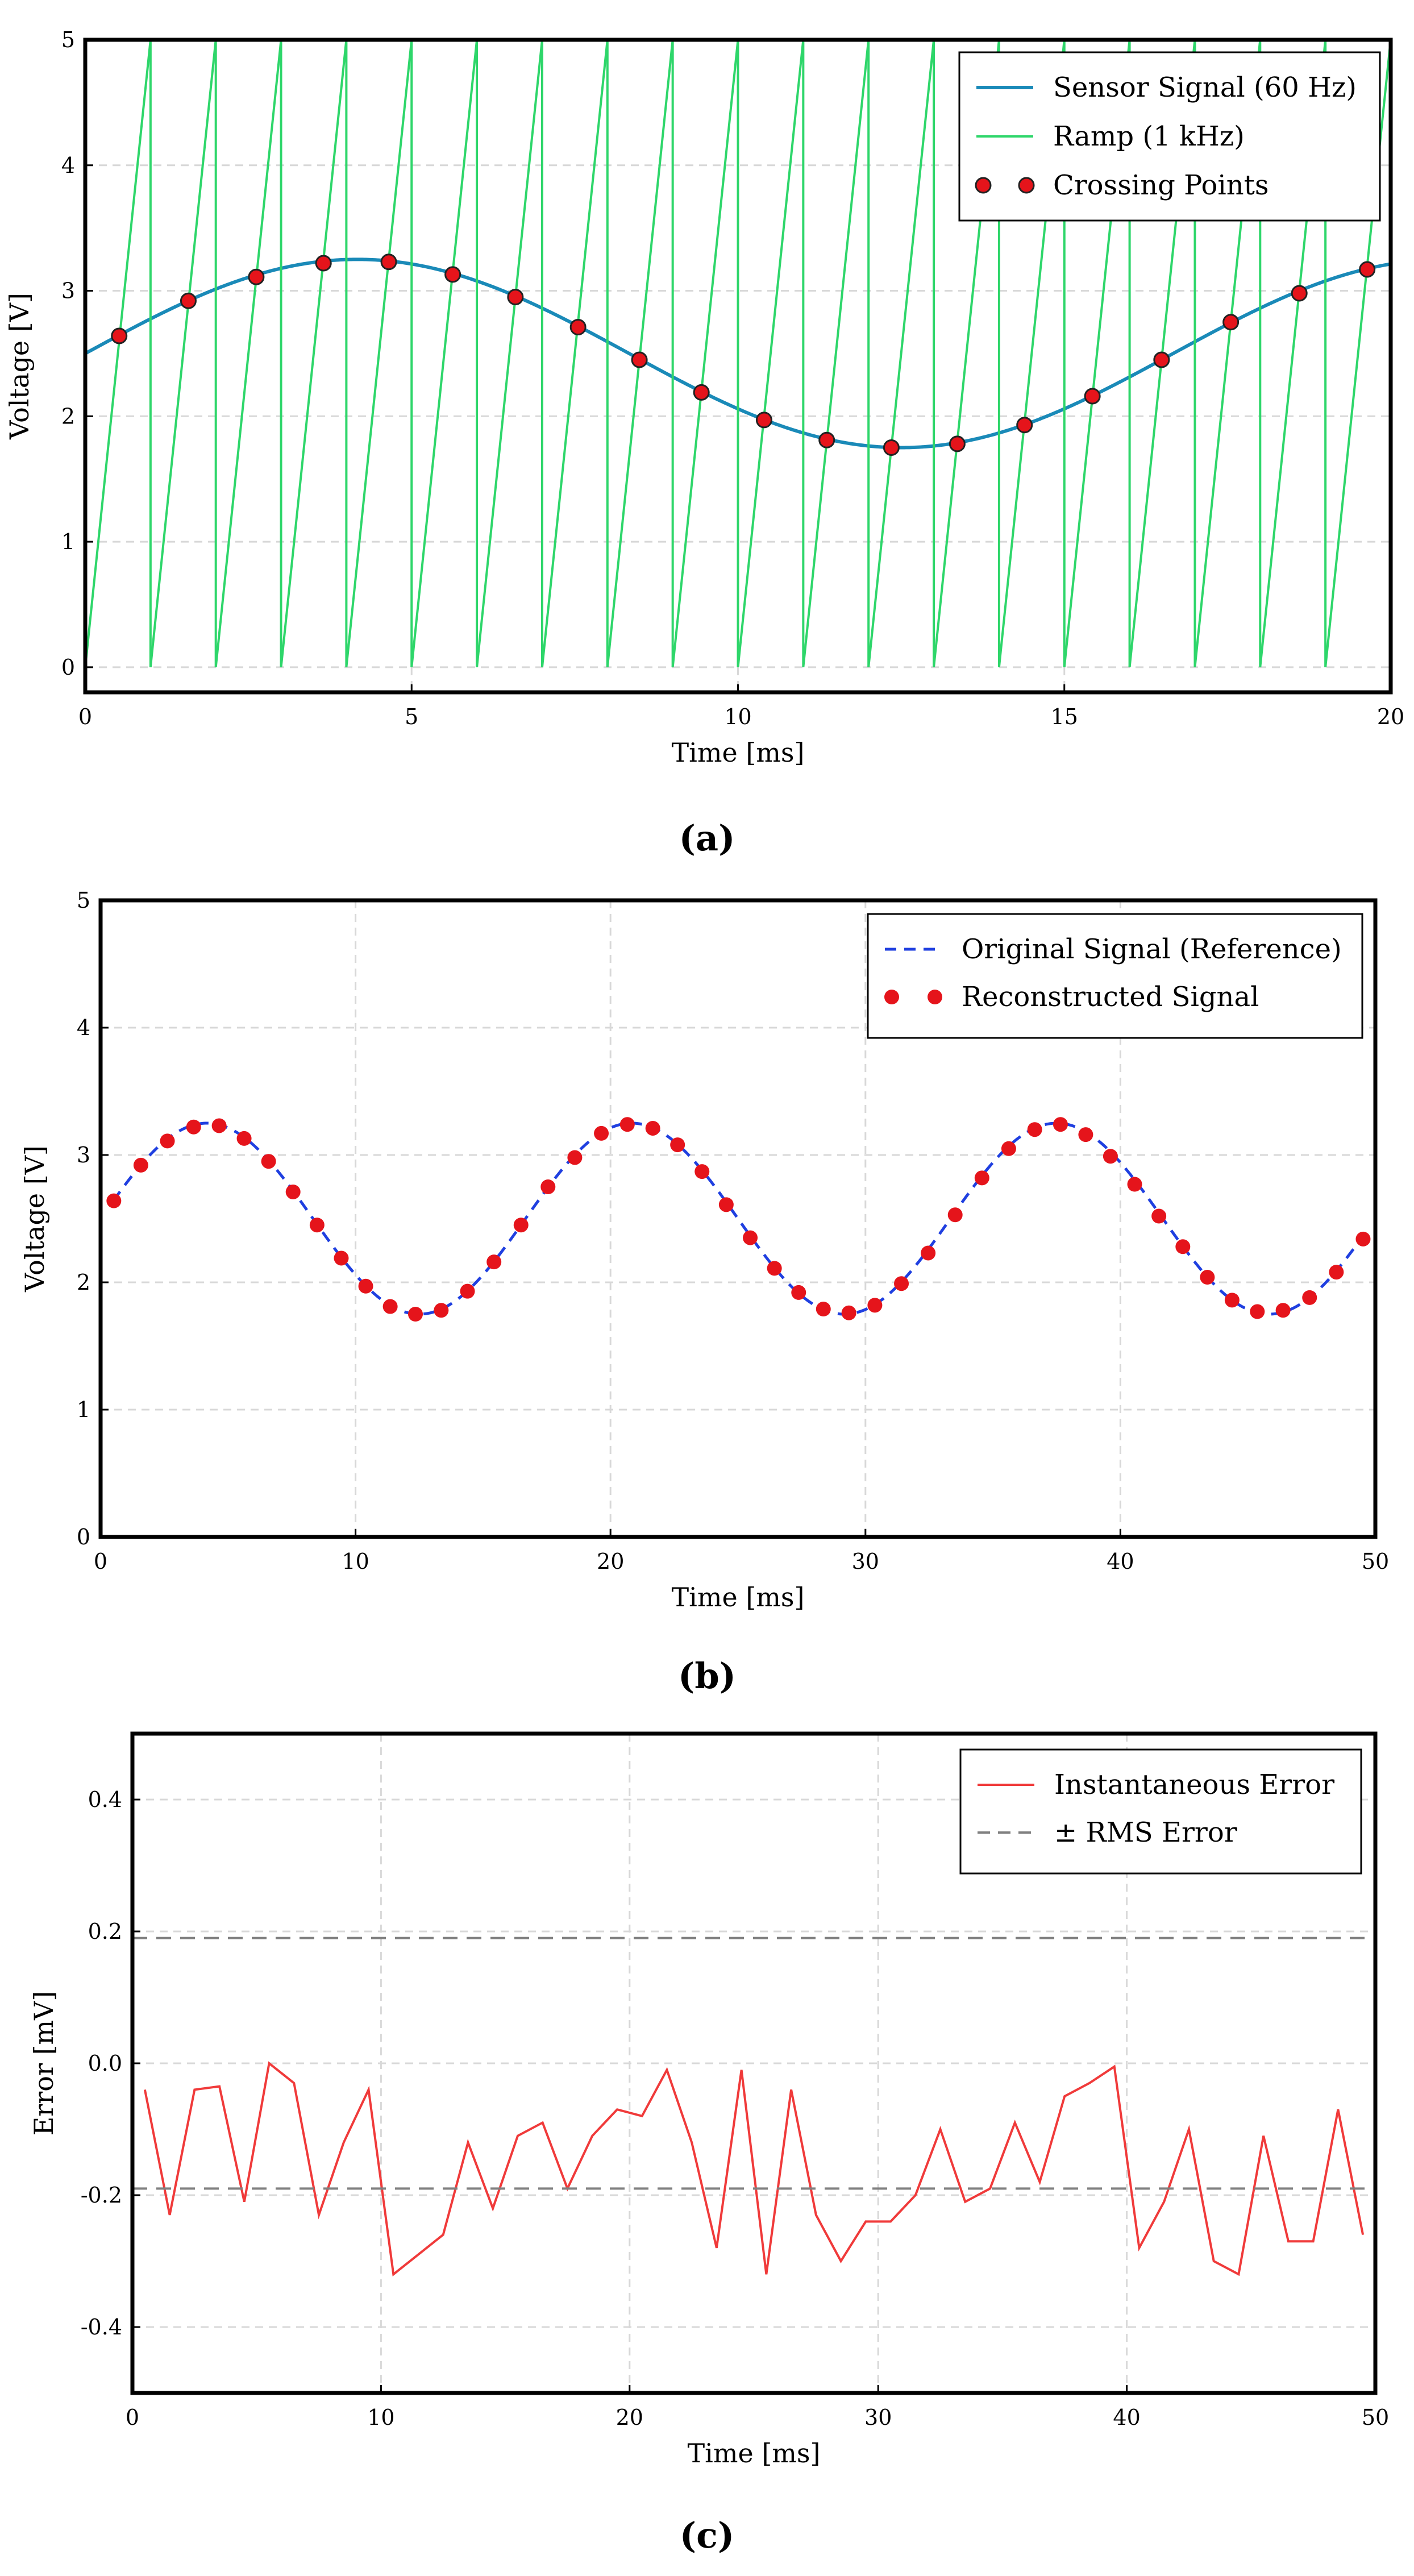  I want to click on plot-area, so click(738, 1220).